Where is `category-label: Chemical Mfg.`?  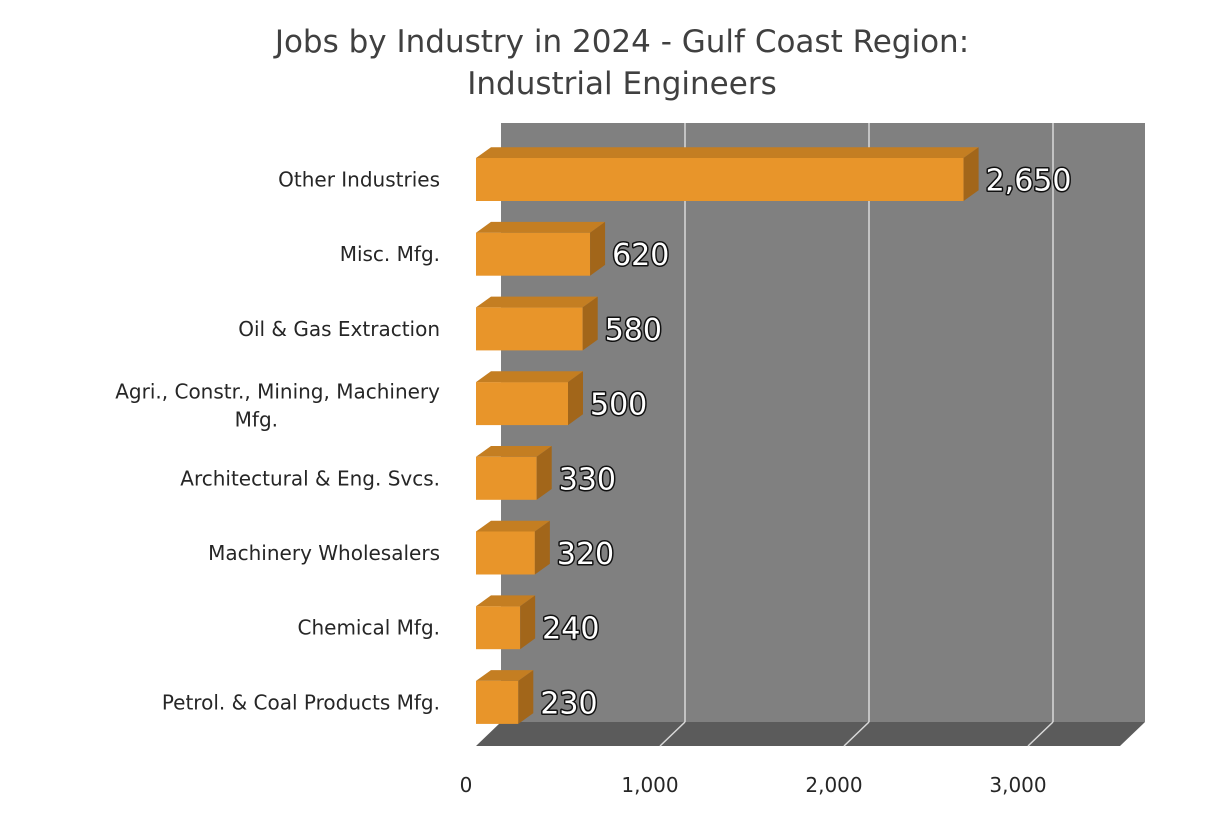
category-label: Chemical Mfg. is located at coordinates (369, 628).